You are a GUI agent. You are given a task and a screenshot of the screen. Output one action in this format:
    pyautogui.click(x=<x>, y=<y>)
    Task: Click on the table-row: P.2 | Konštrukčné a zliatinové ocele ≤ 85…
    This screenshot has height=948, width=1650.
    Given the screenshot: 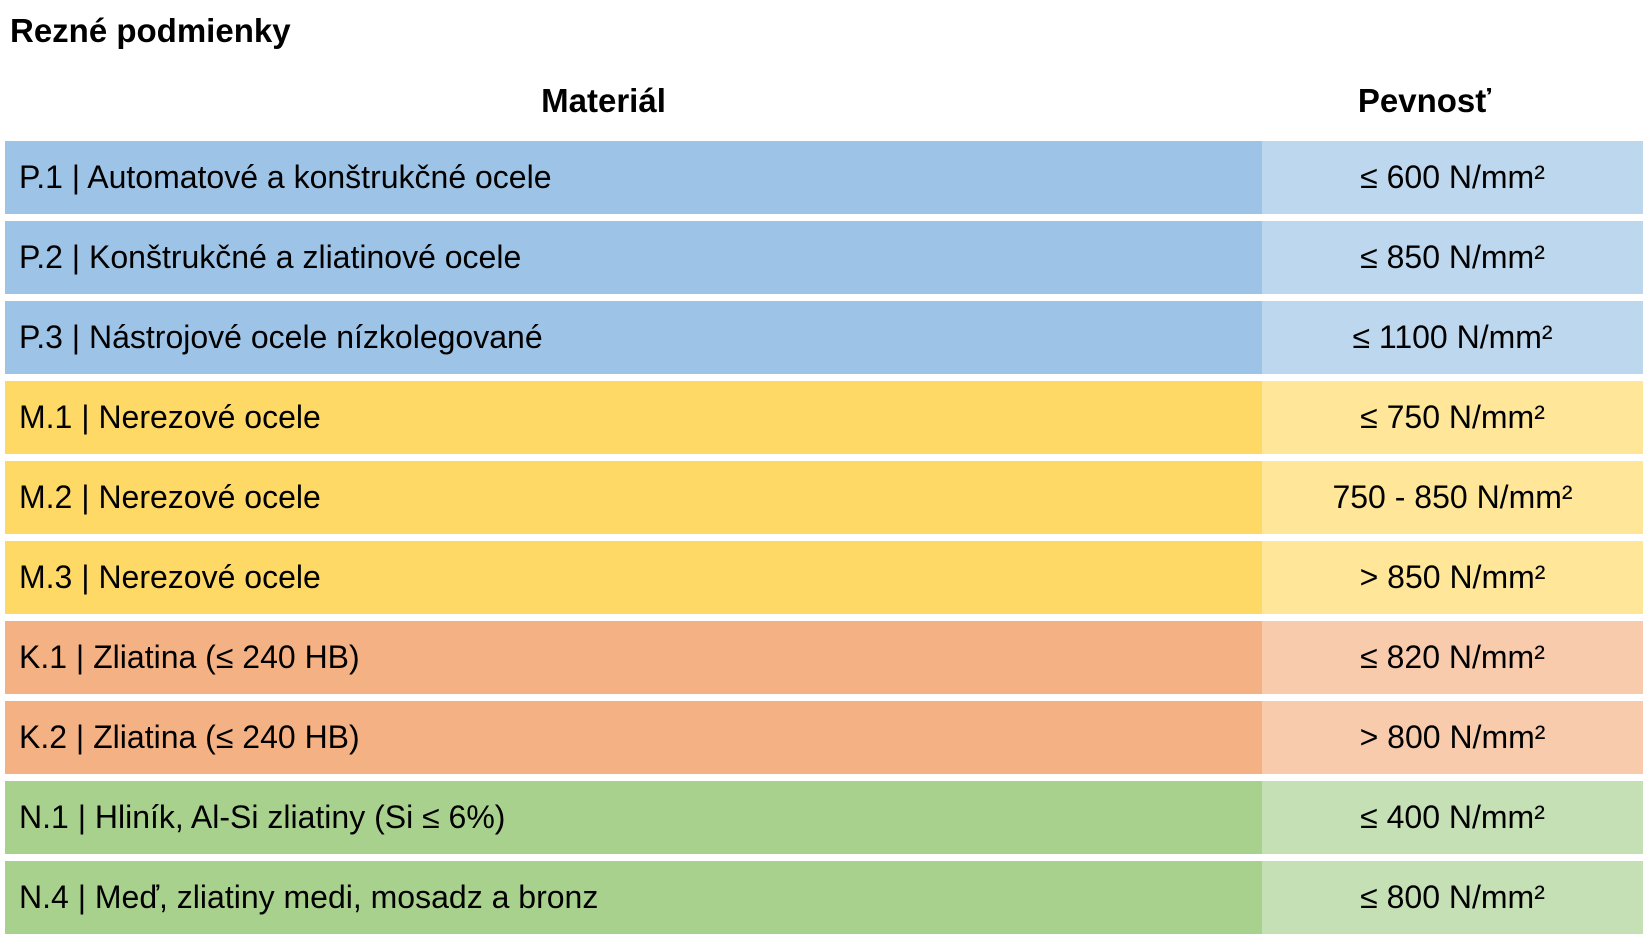 What is the action you would take?
    pyautogui.click(x=824, y=257)
    